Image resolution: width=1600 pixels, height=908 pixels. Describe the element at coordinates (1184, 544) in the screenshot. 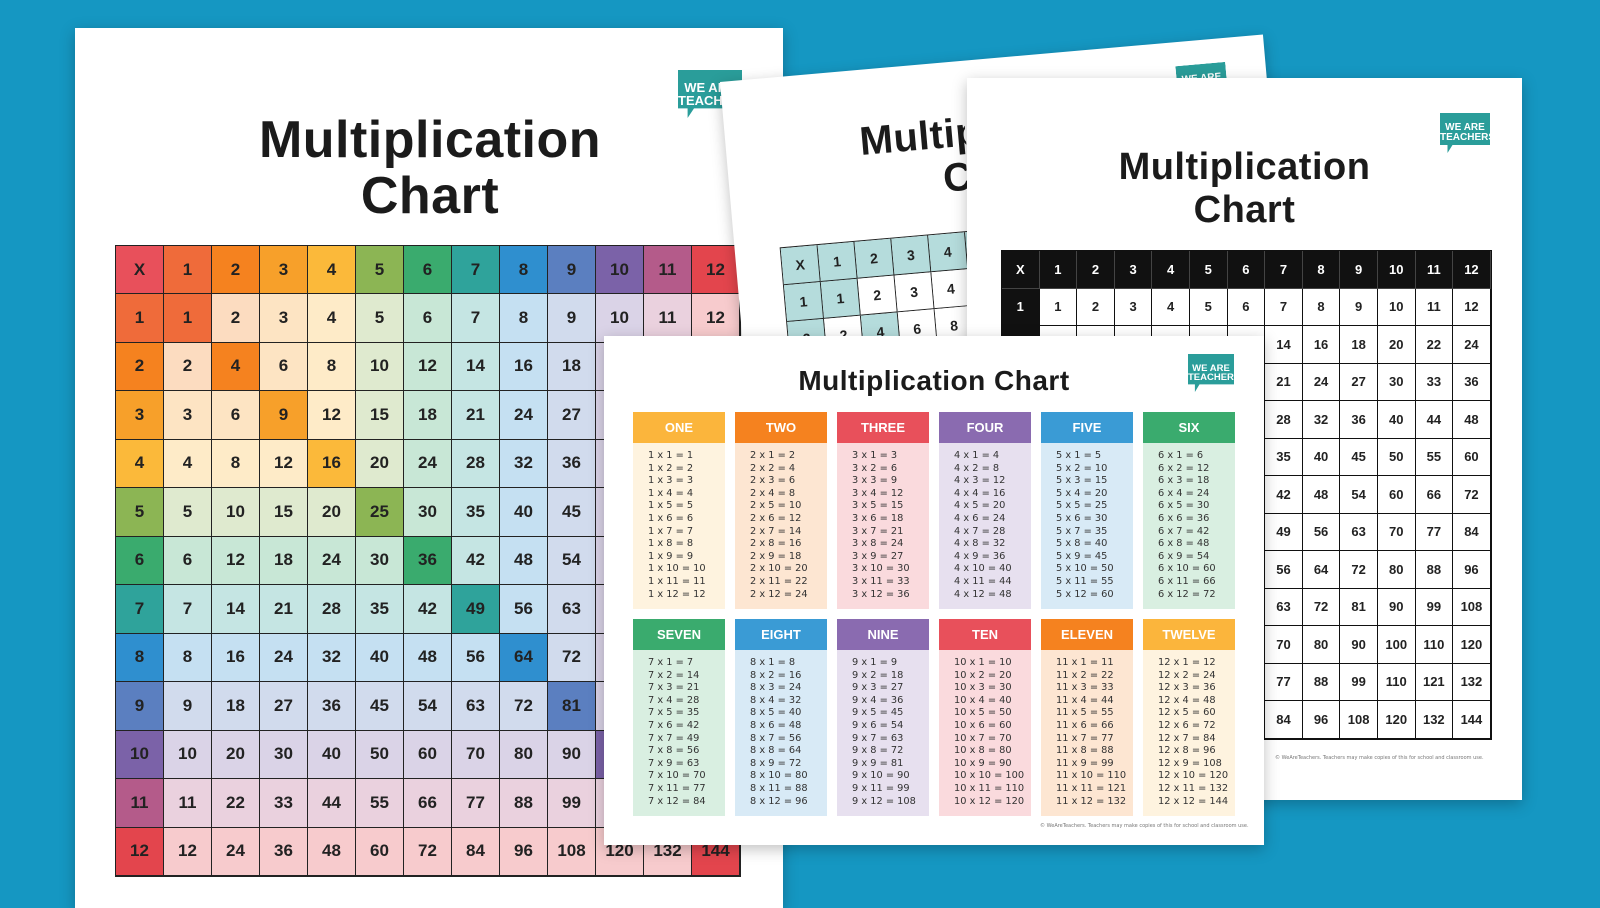

I see `fact-line: 6 x 8 = 48` at that location.